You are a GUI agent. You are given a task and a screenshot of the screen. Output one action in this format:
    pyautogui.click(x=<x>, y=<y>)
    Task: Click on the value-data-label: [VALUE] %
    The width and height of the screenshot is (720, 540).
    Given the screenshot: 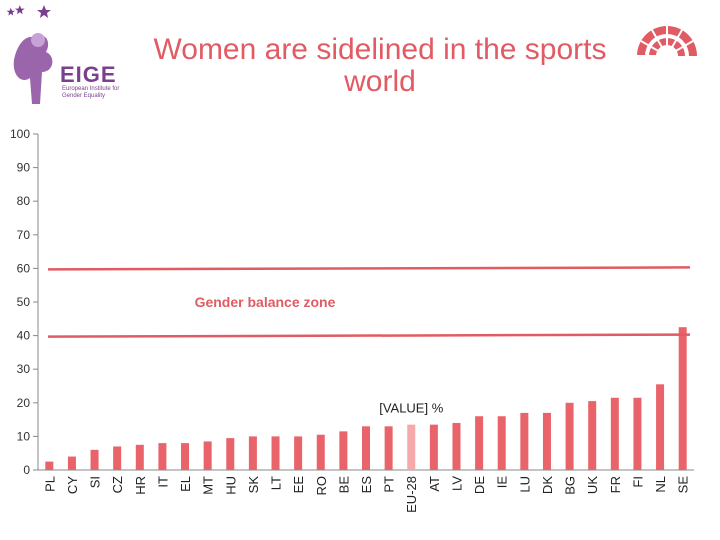 What is the action you would take?
    pyautogui.click(x=411, y=408)
    